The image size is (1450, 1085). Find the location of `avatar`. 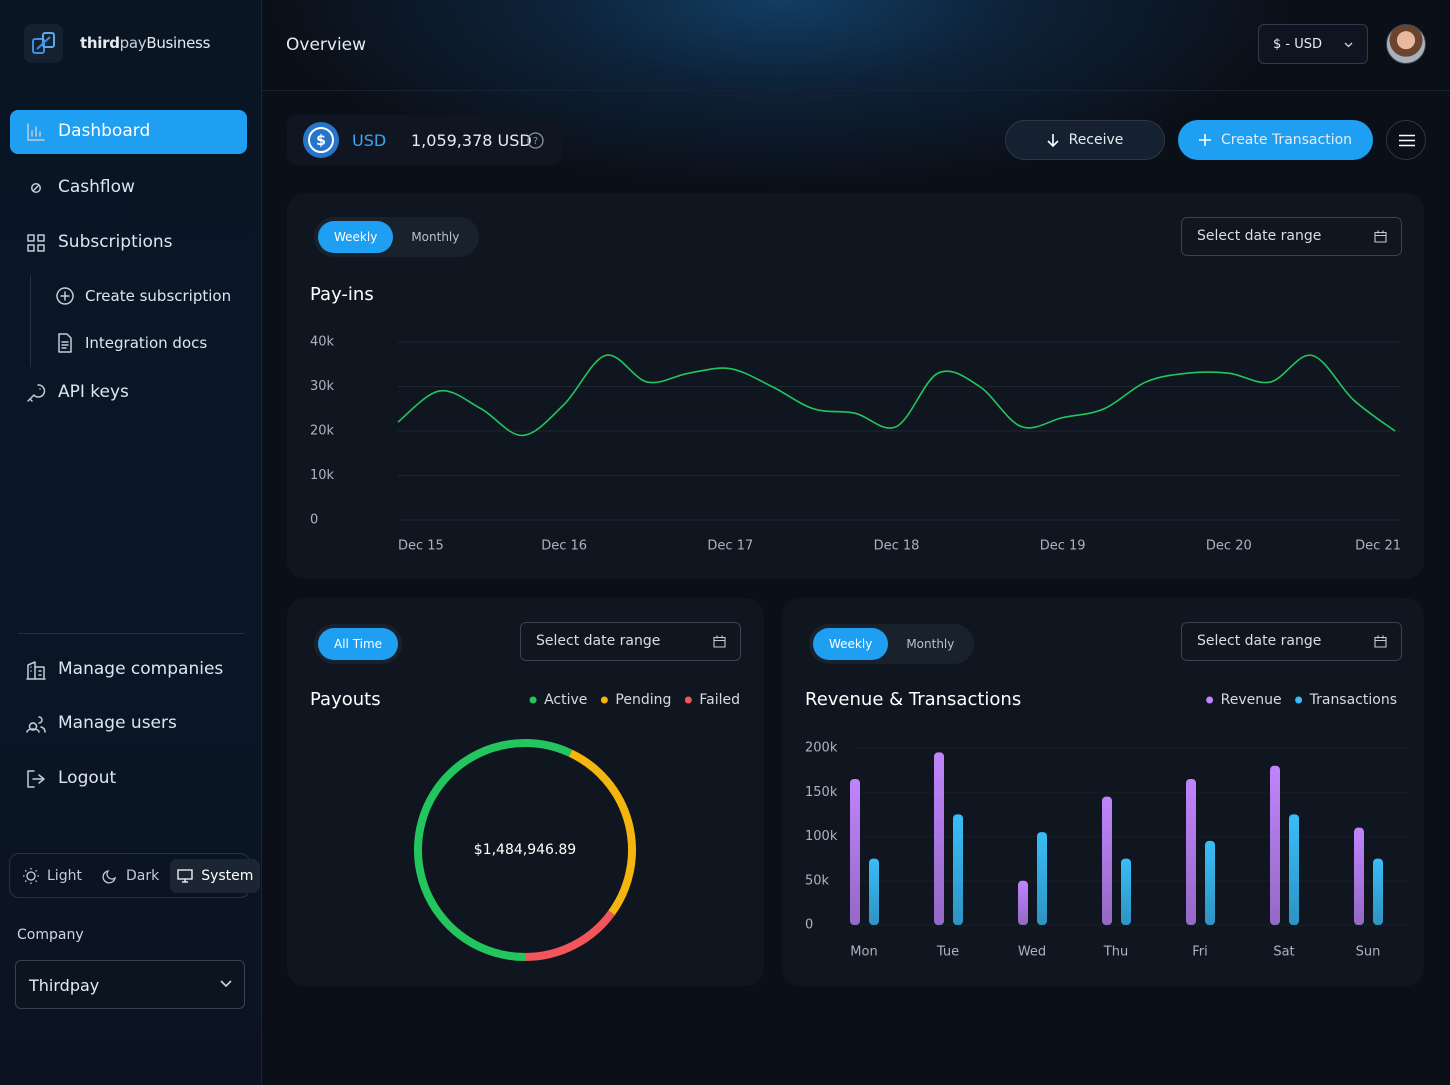

avatar is located at coordinates (1406, 44).